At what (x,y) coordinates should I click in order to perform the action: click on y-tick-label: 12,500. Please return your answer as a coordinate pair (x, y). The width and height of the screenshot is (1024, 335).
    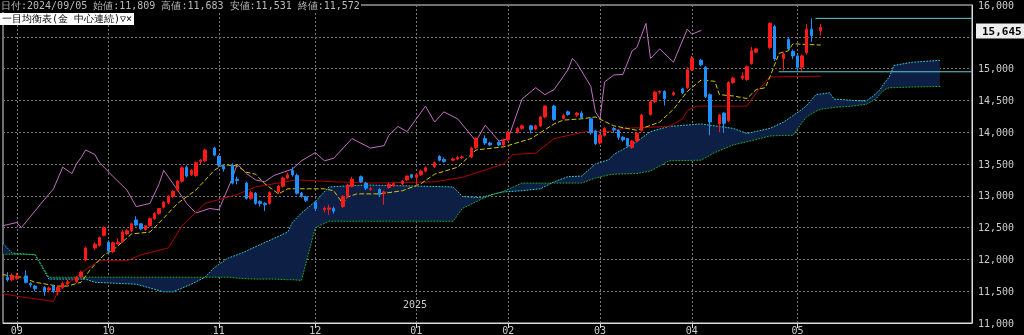
    Looking at the image, I should click on (996, 228).